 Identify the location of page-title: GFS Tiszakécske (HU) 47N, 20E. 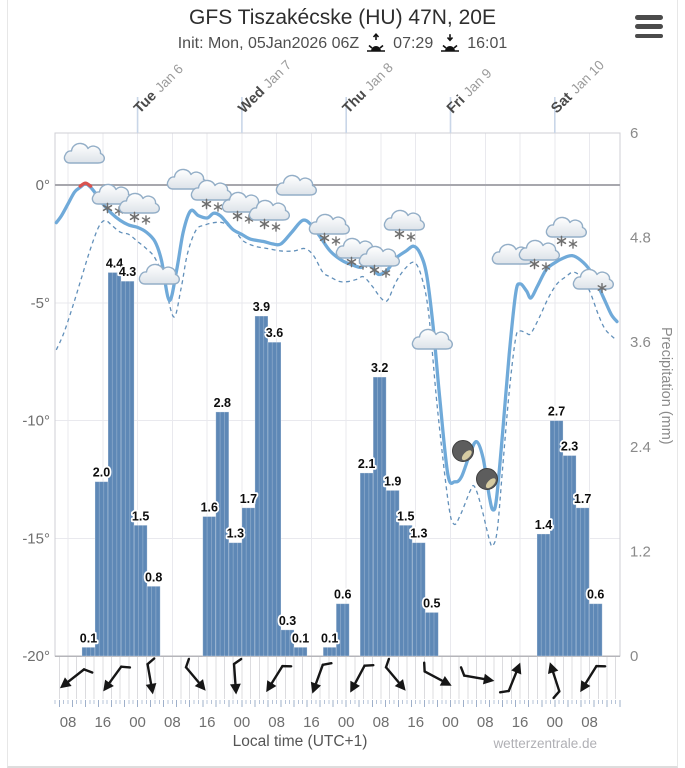
(342, 17).